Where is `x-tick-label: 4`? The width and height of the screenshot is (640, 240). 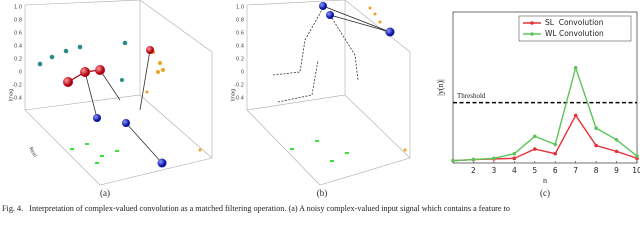
x-tick-label: 4 is located at coordinates (514, 170).